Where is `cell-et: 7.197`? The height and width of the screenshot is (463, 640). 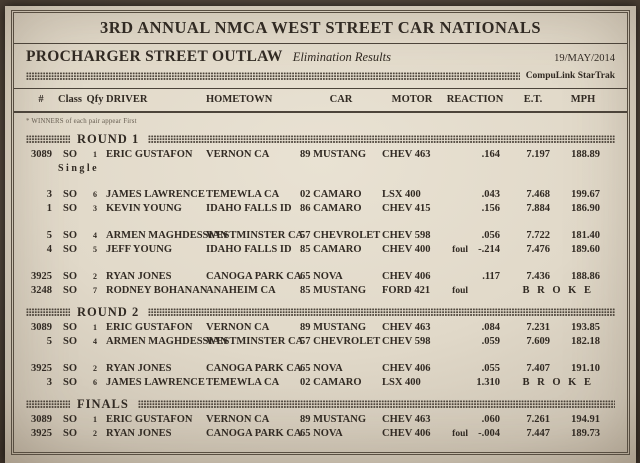 cell-et: 7.197 is located at coordinates (538, 154).